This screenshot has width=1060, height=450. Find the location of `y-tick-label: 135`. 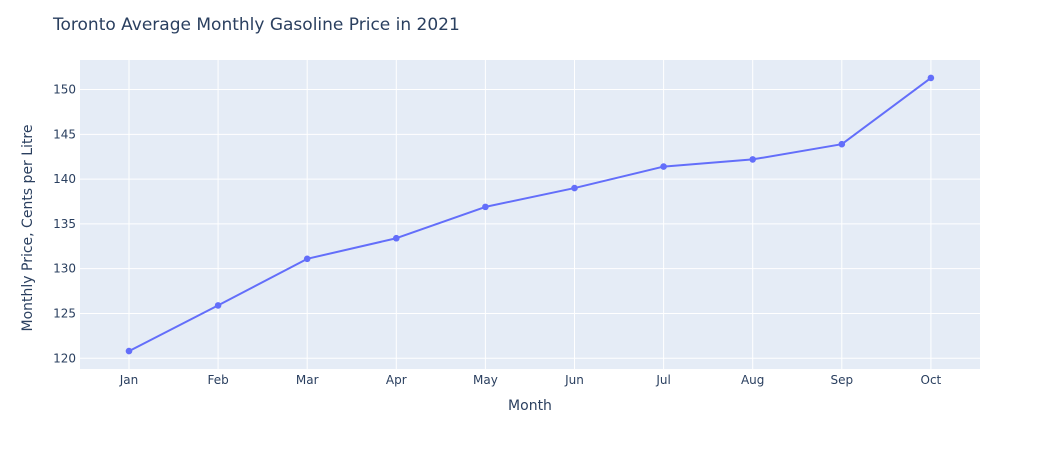

y-tick-label: 135 is located at coordinates (64, 224).